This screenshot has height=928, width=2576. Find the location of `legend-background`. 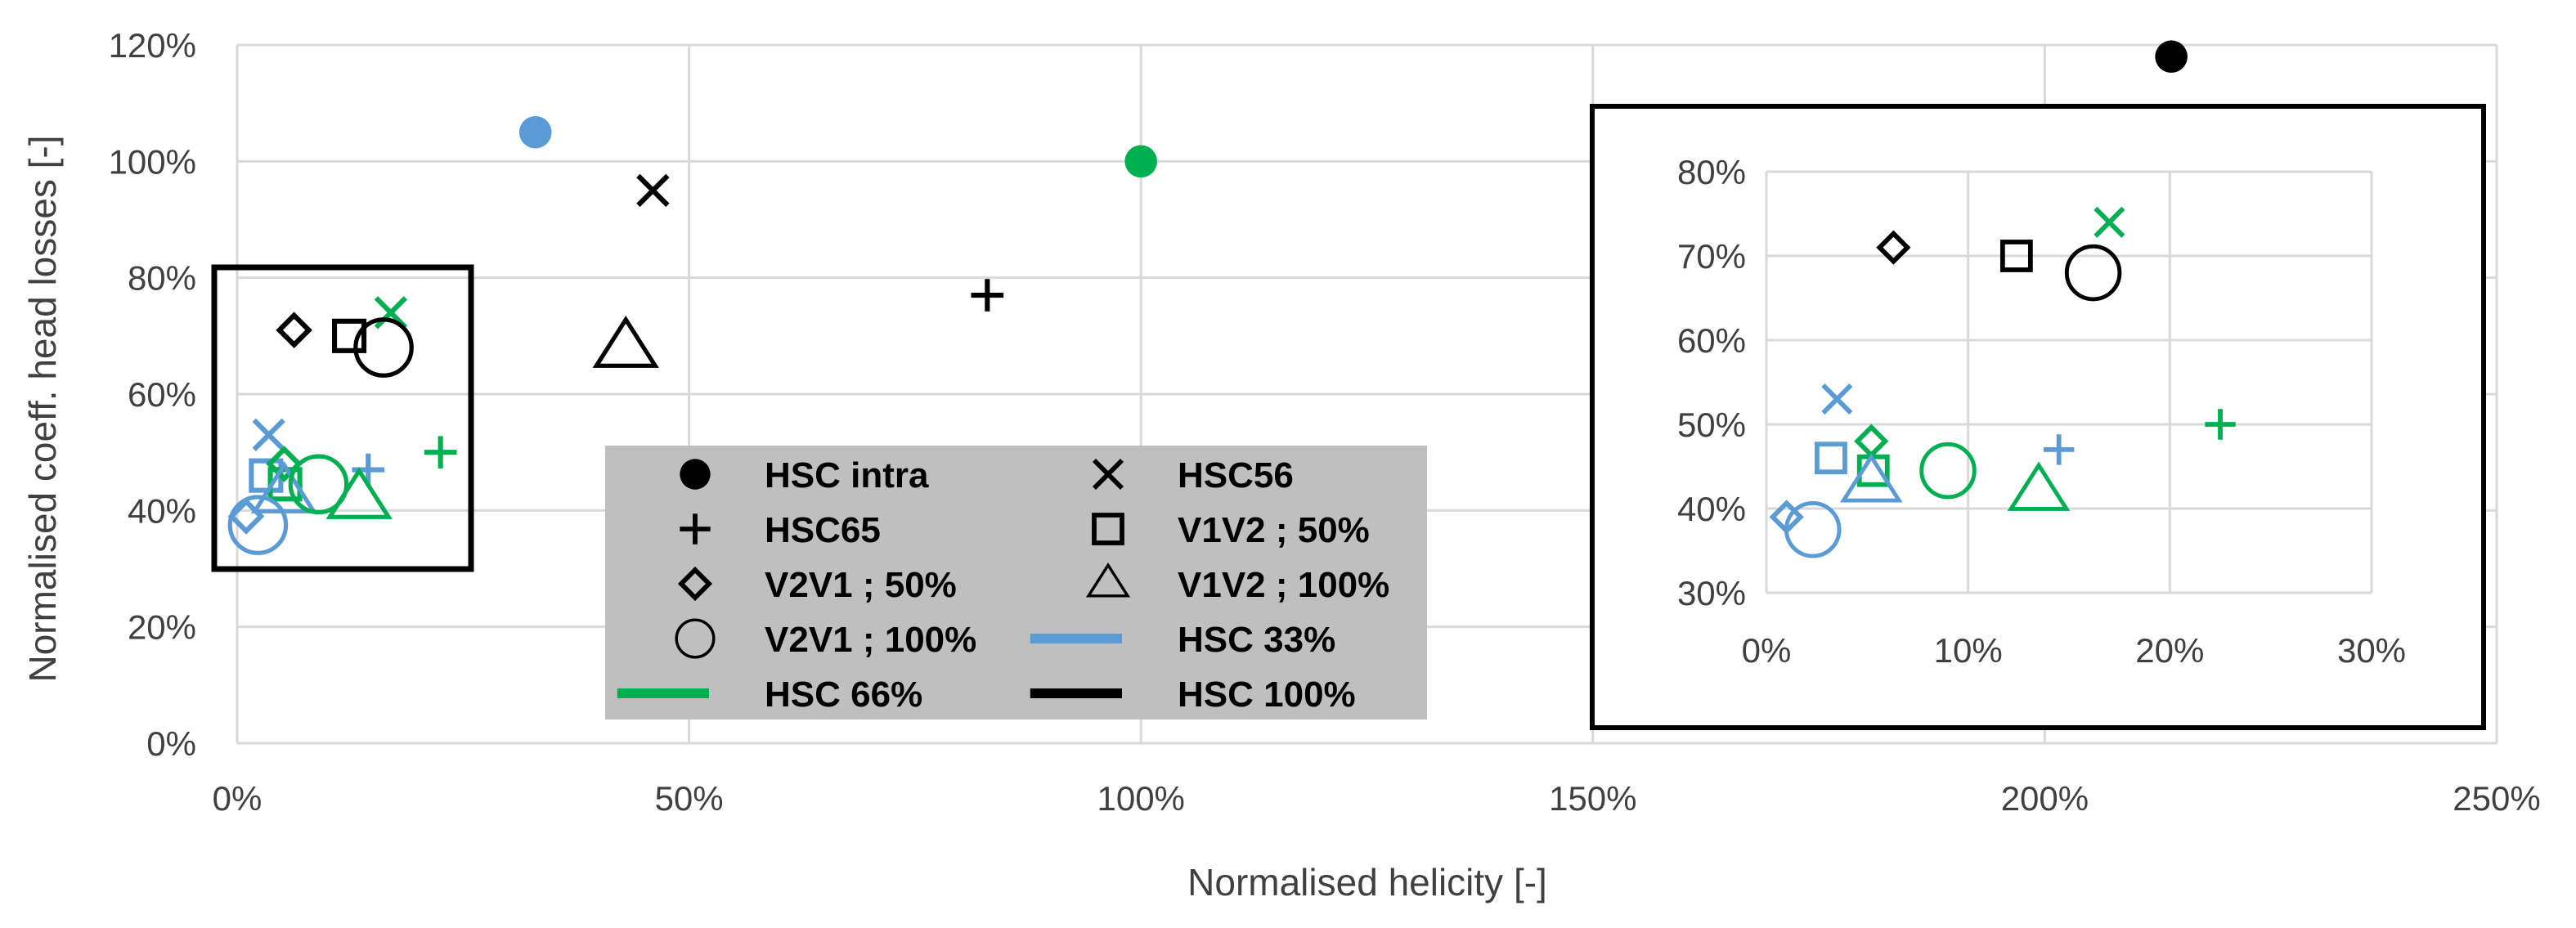

legend-background is located at coordinates (1016, 583).